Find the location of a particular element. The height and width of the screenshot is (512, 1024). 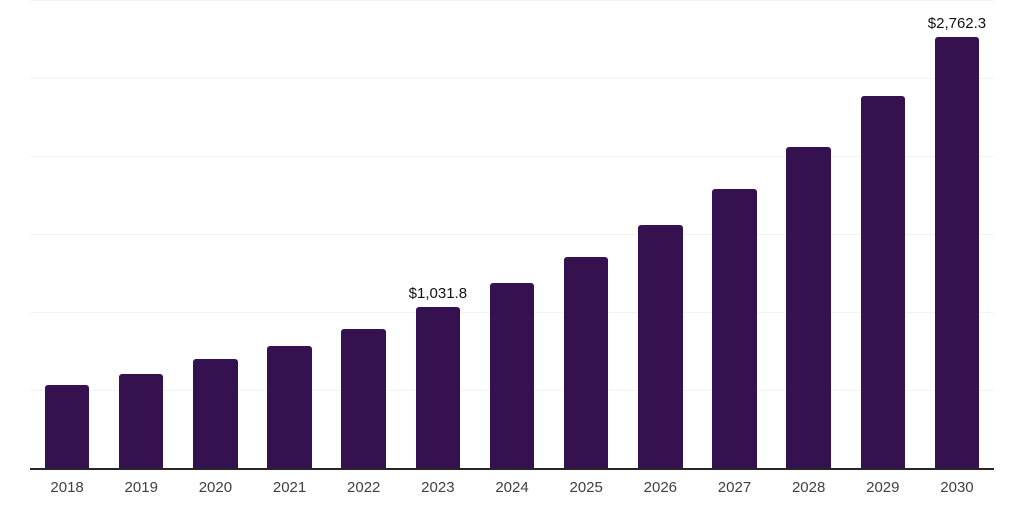

x-axis-tick-label: 2030 is located at coordinates (957, 487).